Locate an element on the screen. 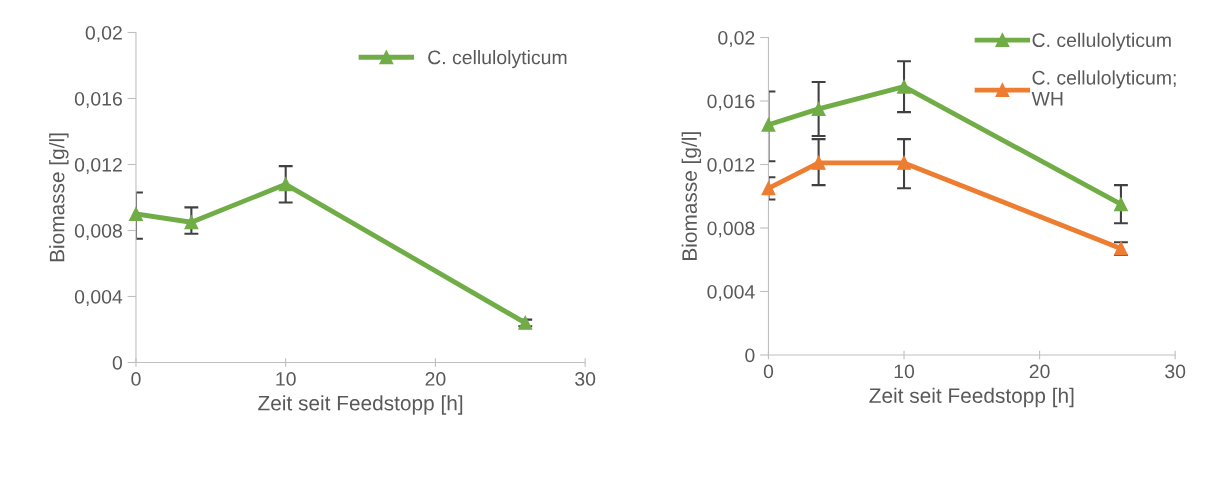  y-tick-label: 0 is located at coordinates (750, 355).